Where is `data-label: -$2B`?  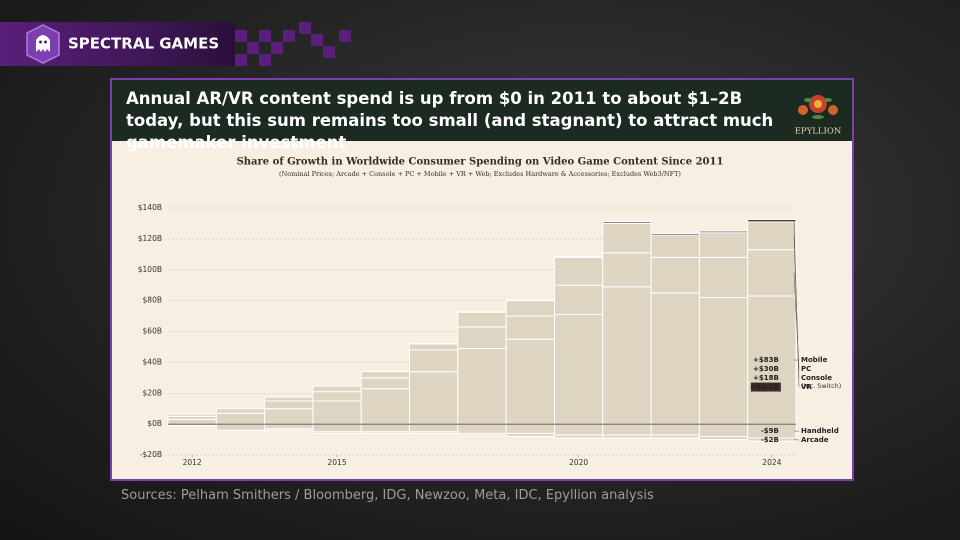
data-label: -$2B is located at coordinates (770, 440).